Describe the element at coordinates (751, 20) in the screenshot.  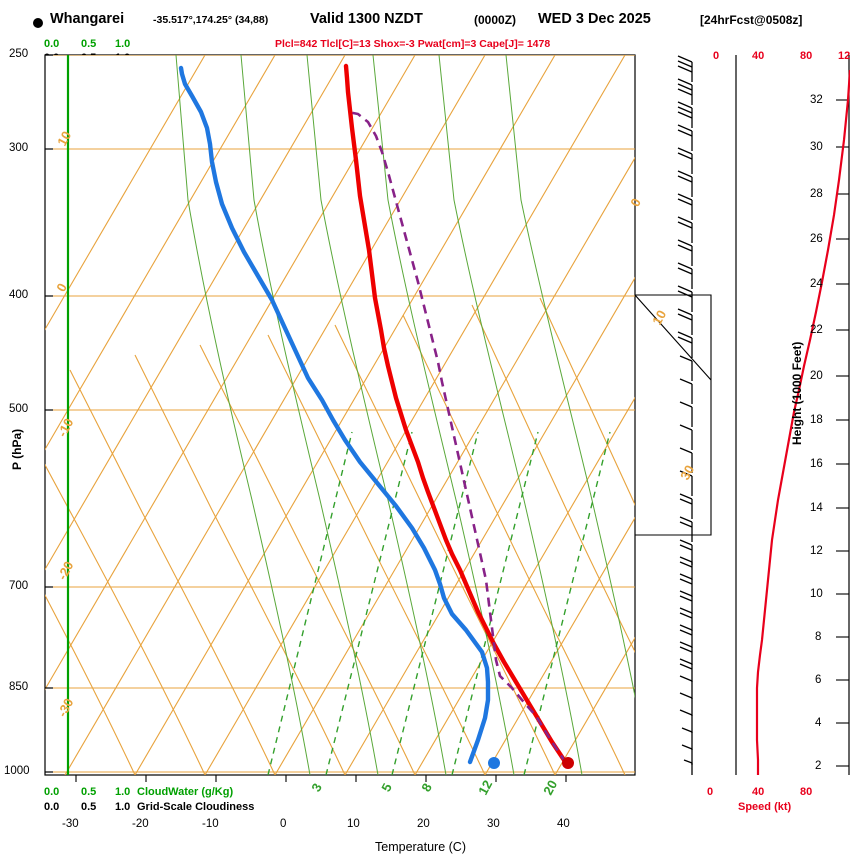
I see `model-run: [24hrFcst@0508z]` at that location.